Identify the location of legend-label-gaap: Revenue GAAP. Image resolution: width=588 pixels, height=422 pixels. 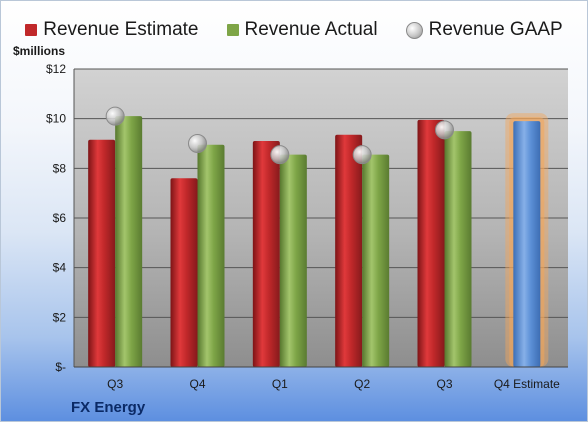
(495, 29).